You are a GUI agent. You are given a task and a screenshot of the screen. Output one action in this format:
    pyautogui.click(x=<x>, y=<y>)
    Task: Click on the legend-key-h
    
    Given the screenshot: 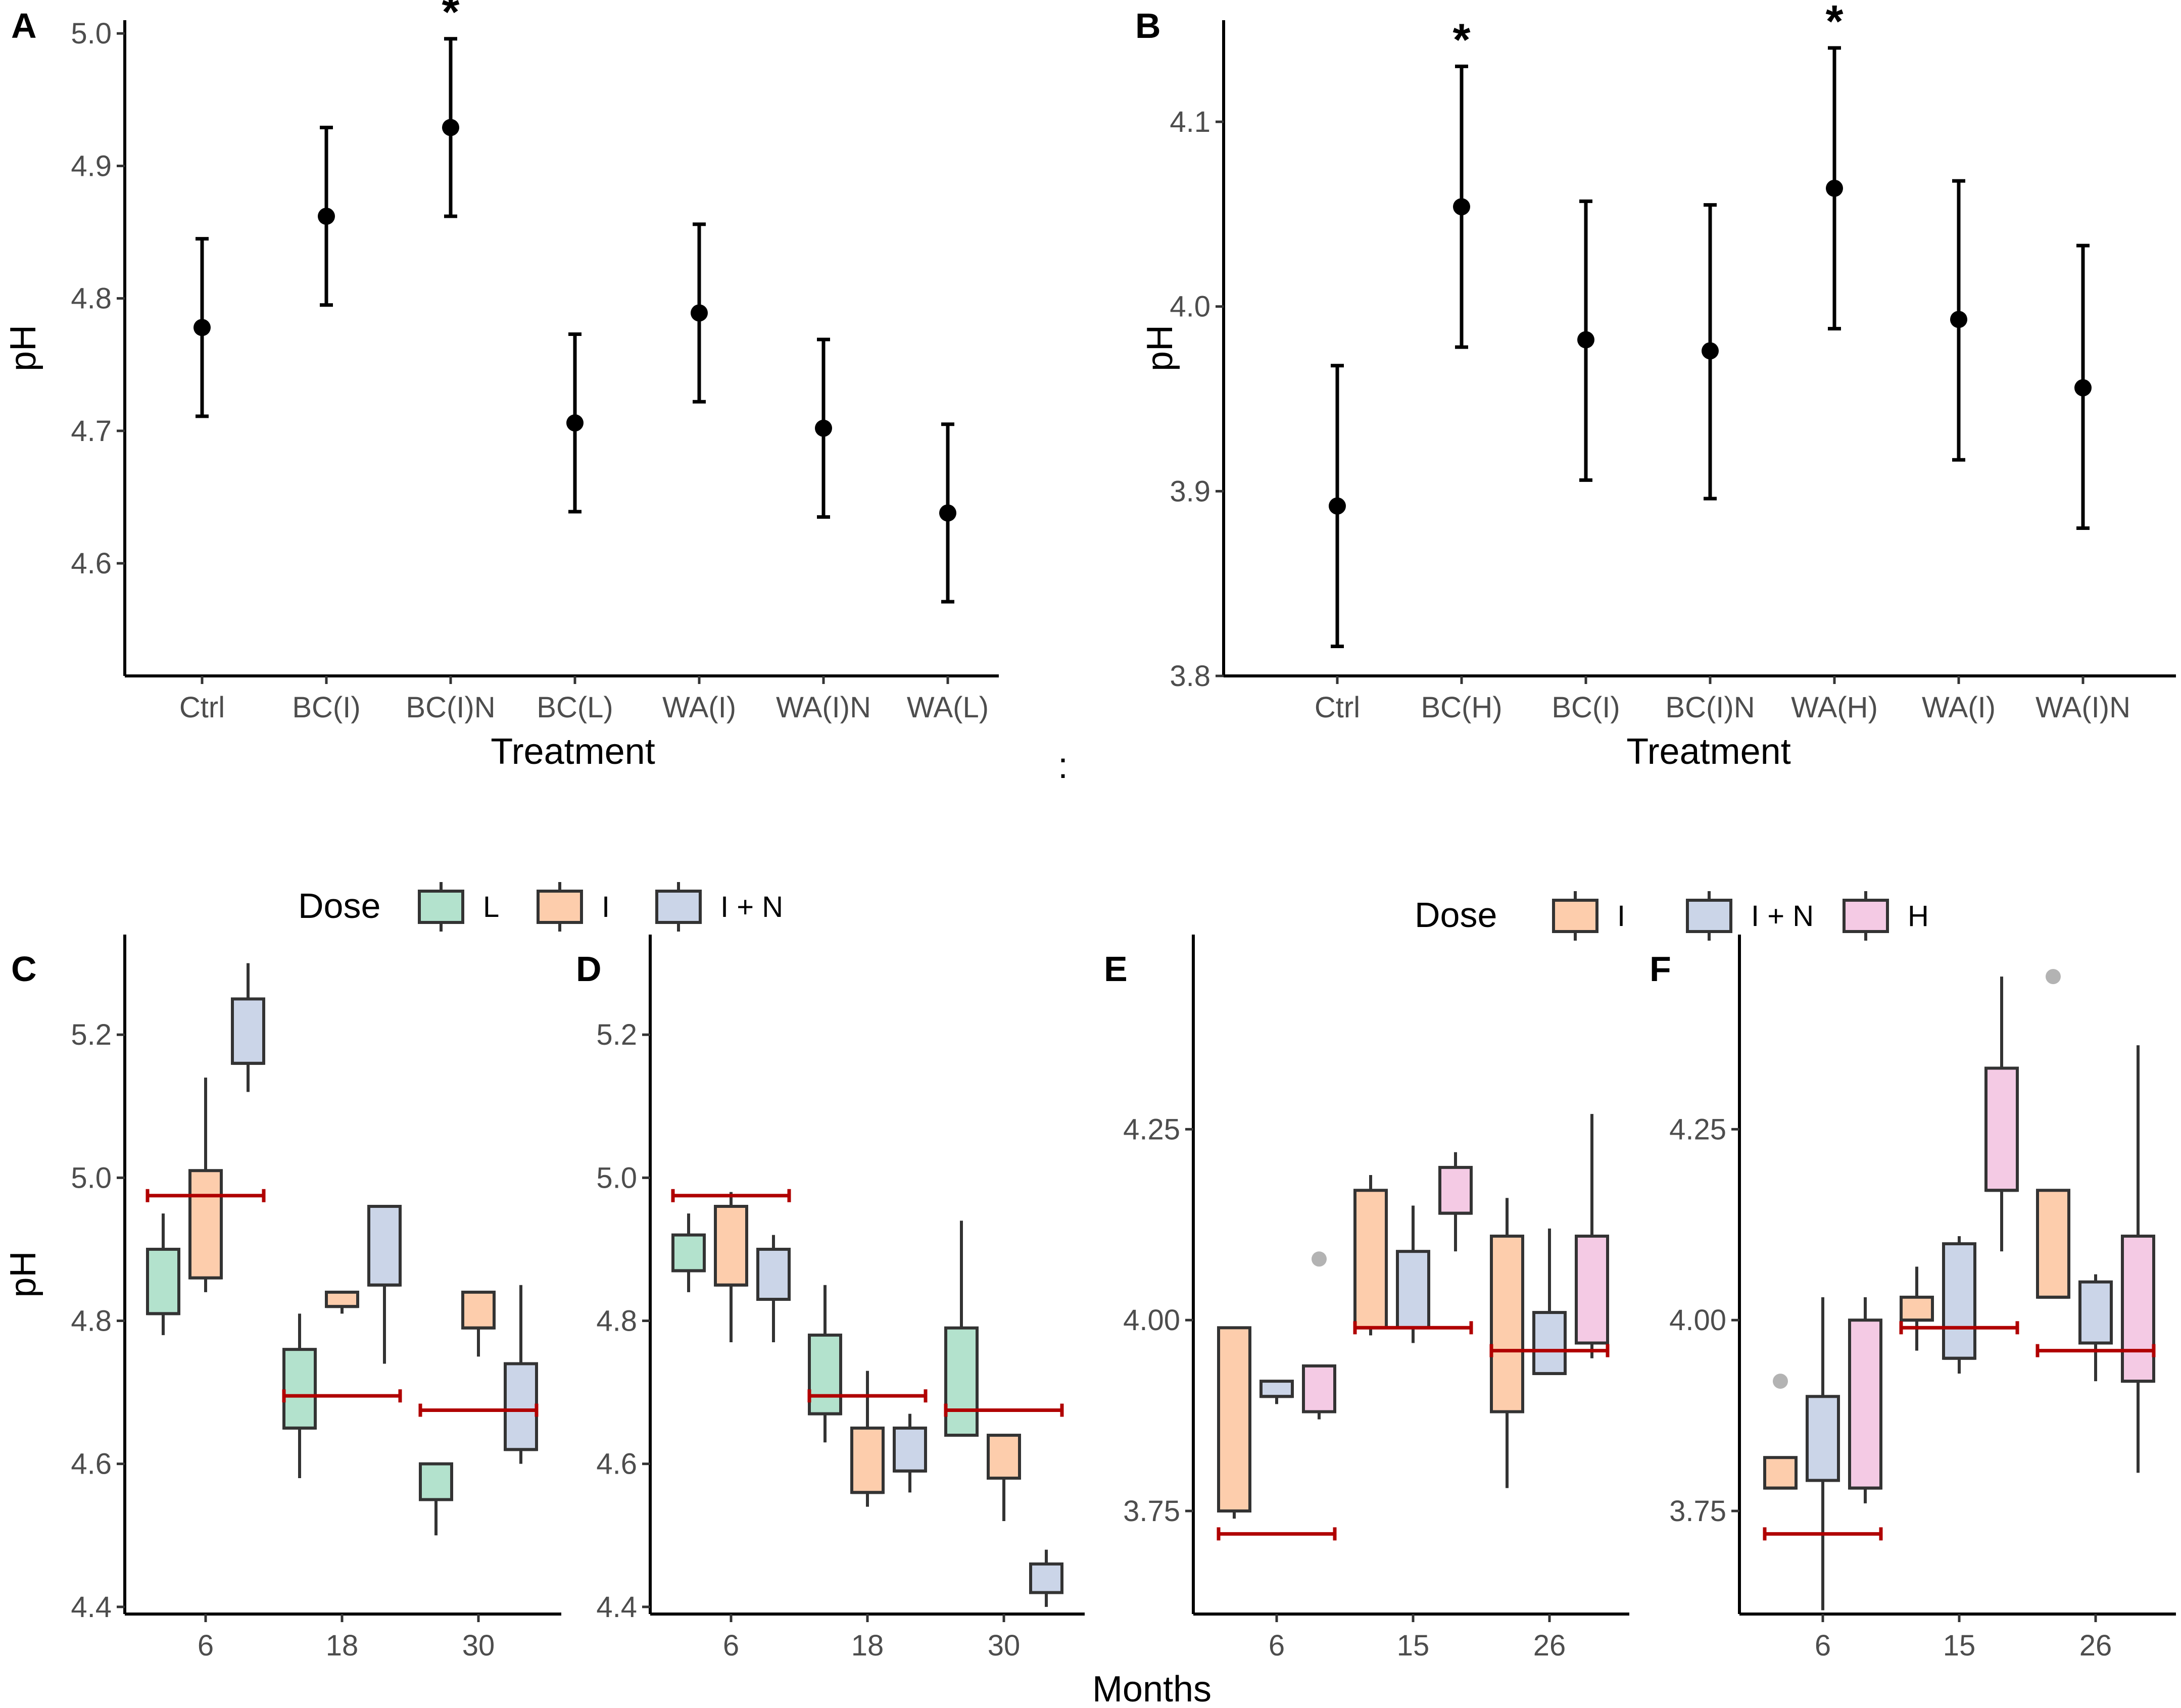 What is the action you would take?
    pyautogui.click(x=1866, y=916)
    